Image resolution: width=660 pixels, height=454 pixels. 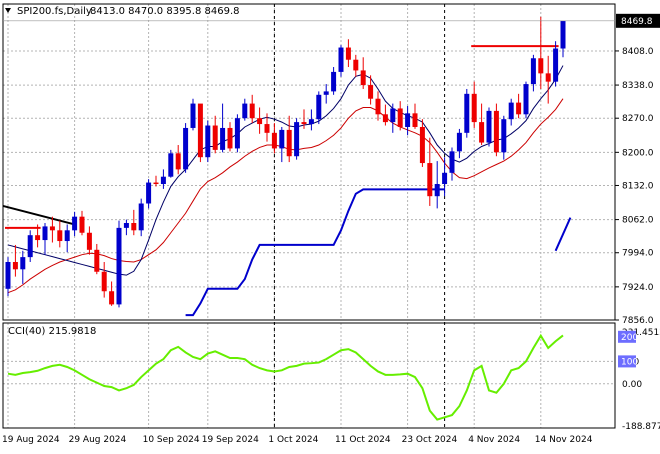 What do you see at coordinates (98, 440) in the screenshot?
I see `date-tick-label: 29 Aug 2024` at bounding box center [98, 440].